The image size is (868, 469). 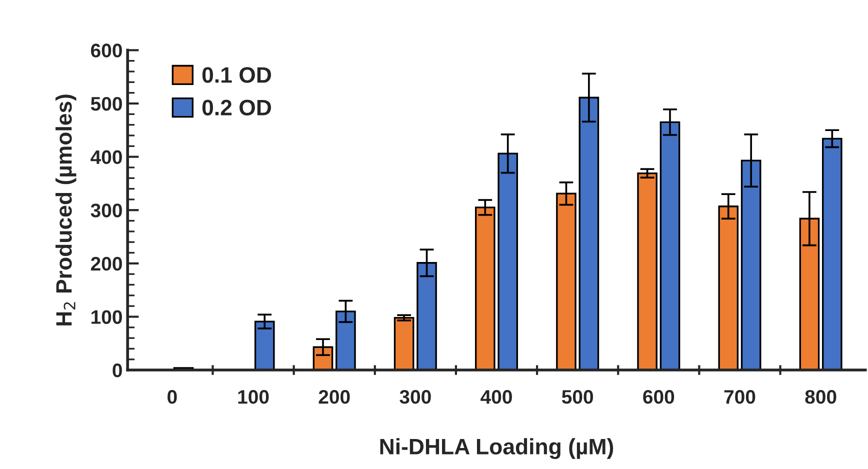 I want to click on y-axis-title: H$_{2}$ Produced (µmoles), so click(x=66, y=210).